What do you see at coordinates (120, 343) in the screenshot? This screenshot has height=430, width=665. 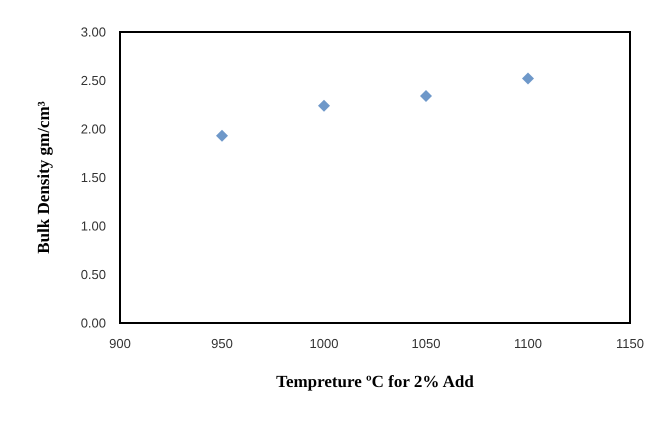 I see `x-tick-label: 900` at bounding box center [120, 343].